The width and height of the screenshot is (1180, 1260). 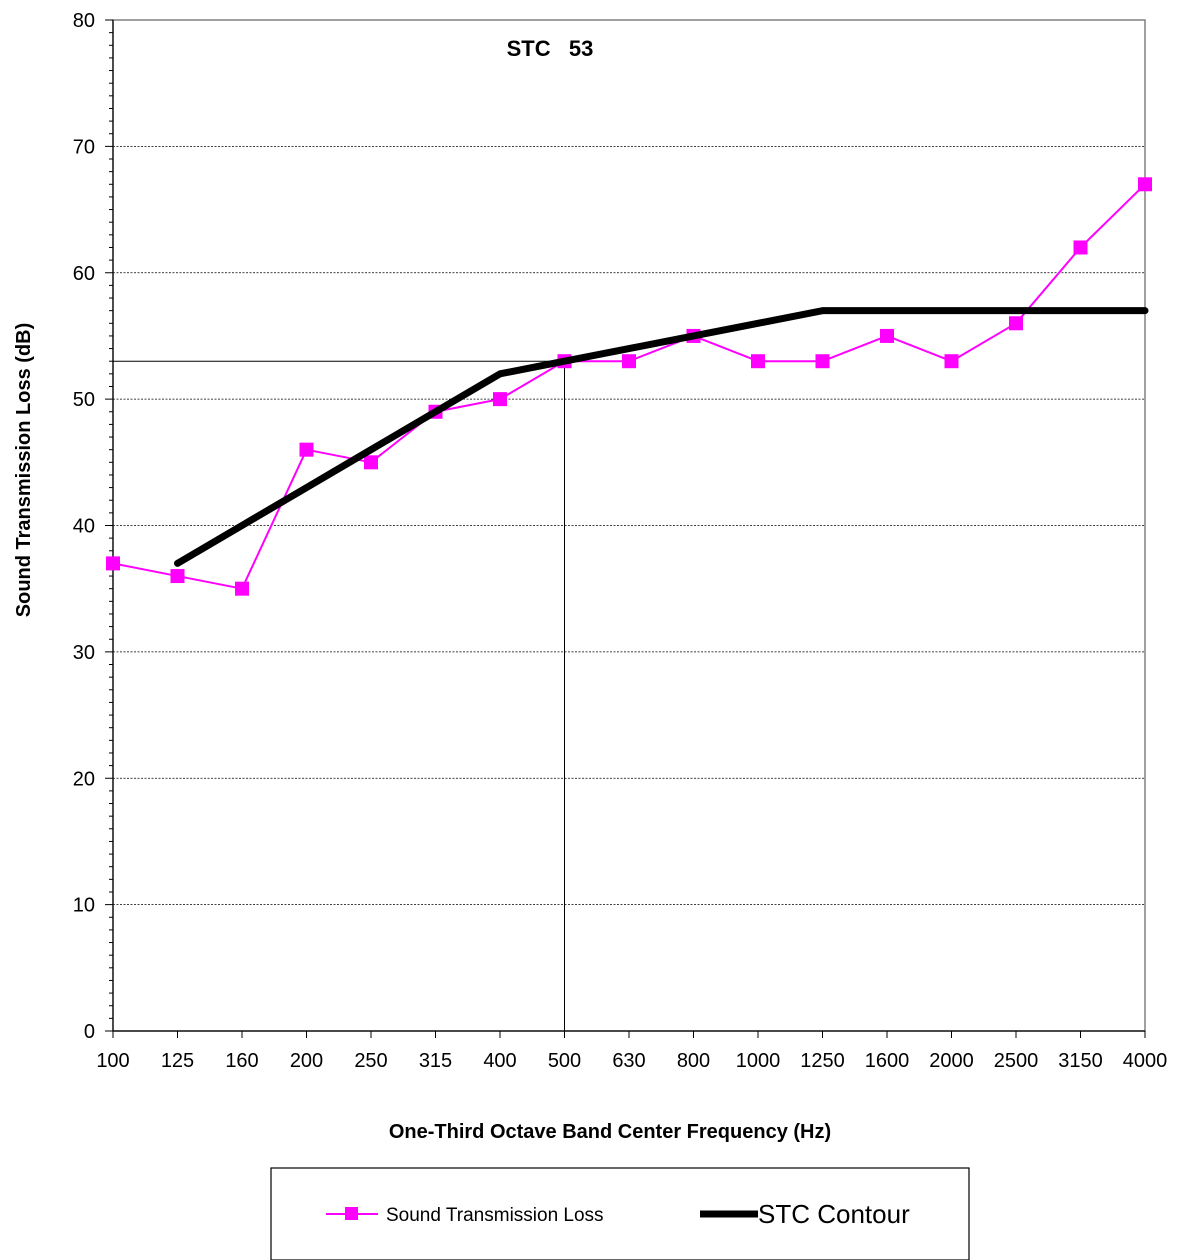 What do you see at coordinates (112, 1061) in the screenshot?
I see `x-tick-label-100: 100` at bounding box center [112, 1061].